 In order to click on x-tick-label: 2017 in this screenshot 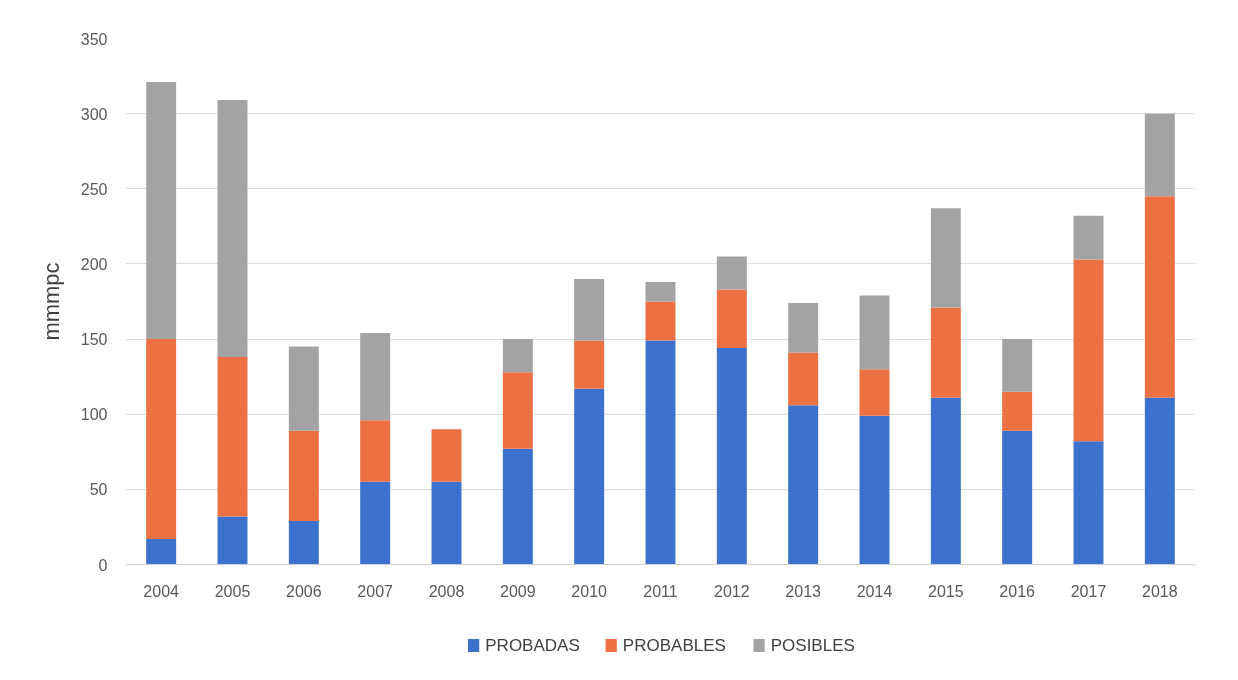, I will do `click(1088, 591)`.